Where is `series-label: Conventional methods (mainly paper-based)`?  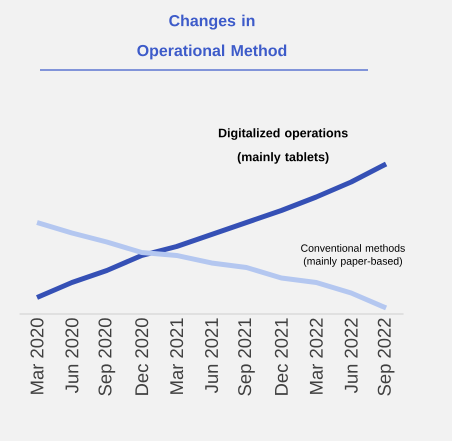
series-label: Conventional methods (mainly paper-based) is located at coordinates (353, 255).